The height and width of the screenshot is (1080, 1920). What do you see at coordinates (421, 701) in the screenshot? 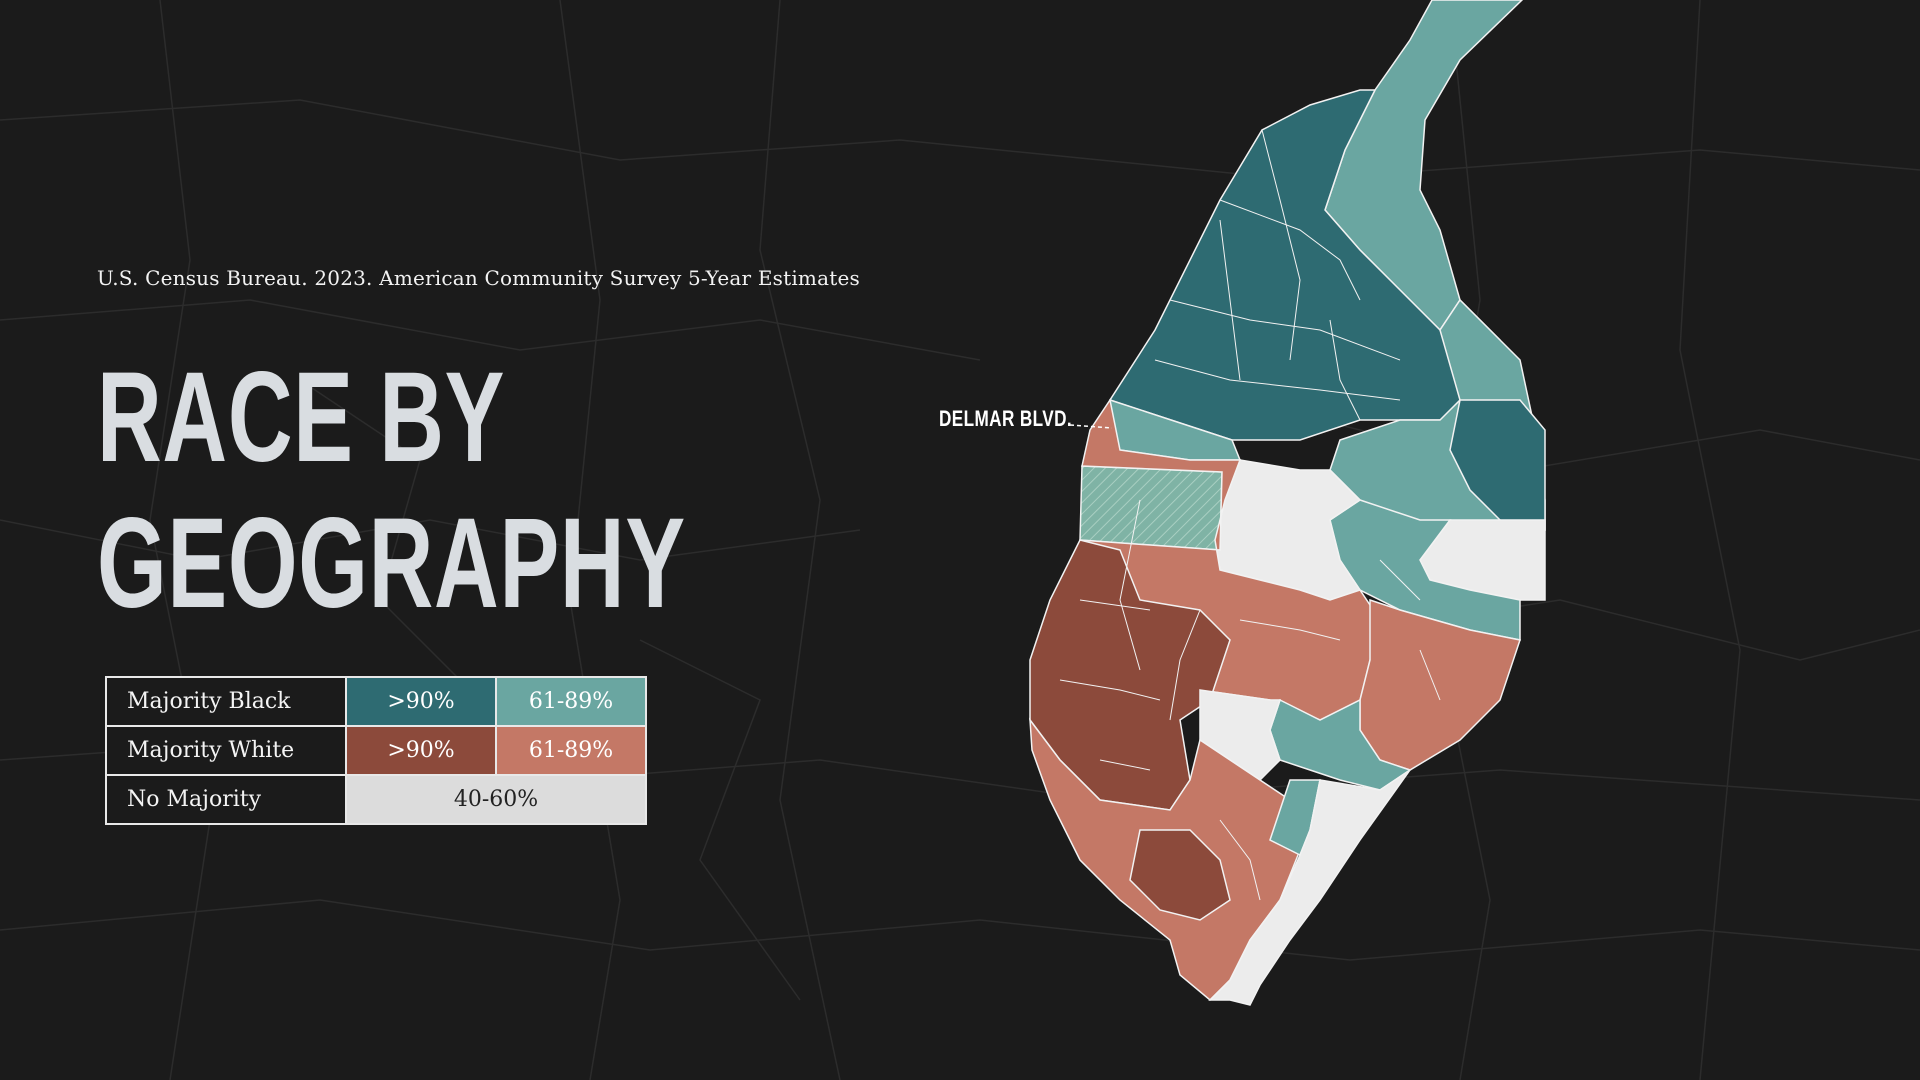
I see `legend-swatch-black-high: >90%` at bounding box center [421, 701].